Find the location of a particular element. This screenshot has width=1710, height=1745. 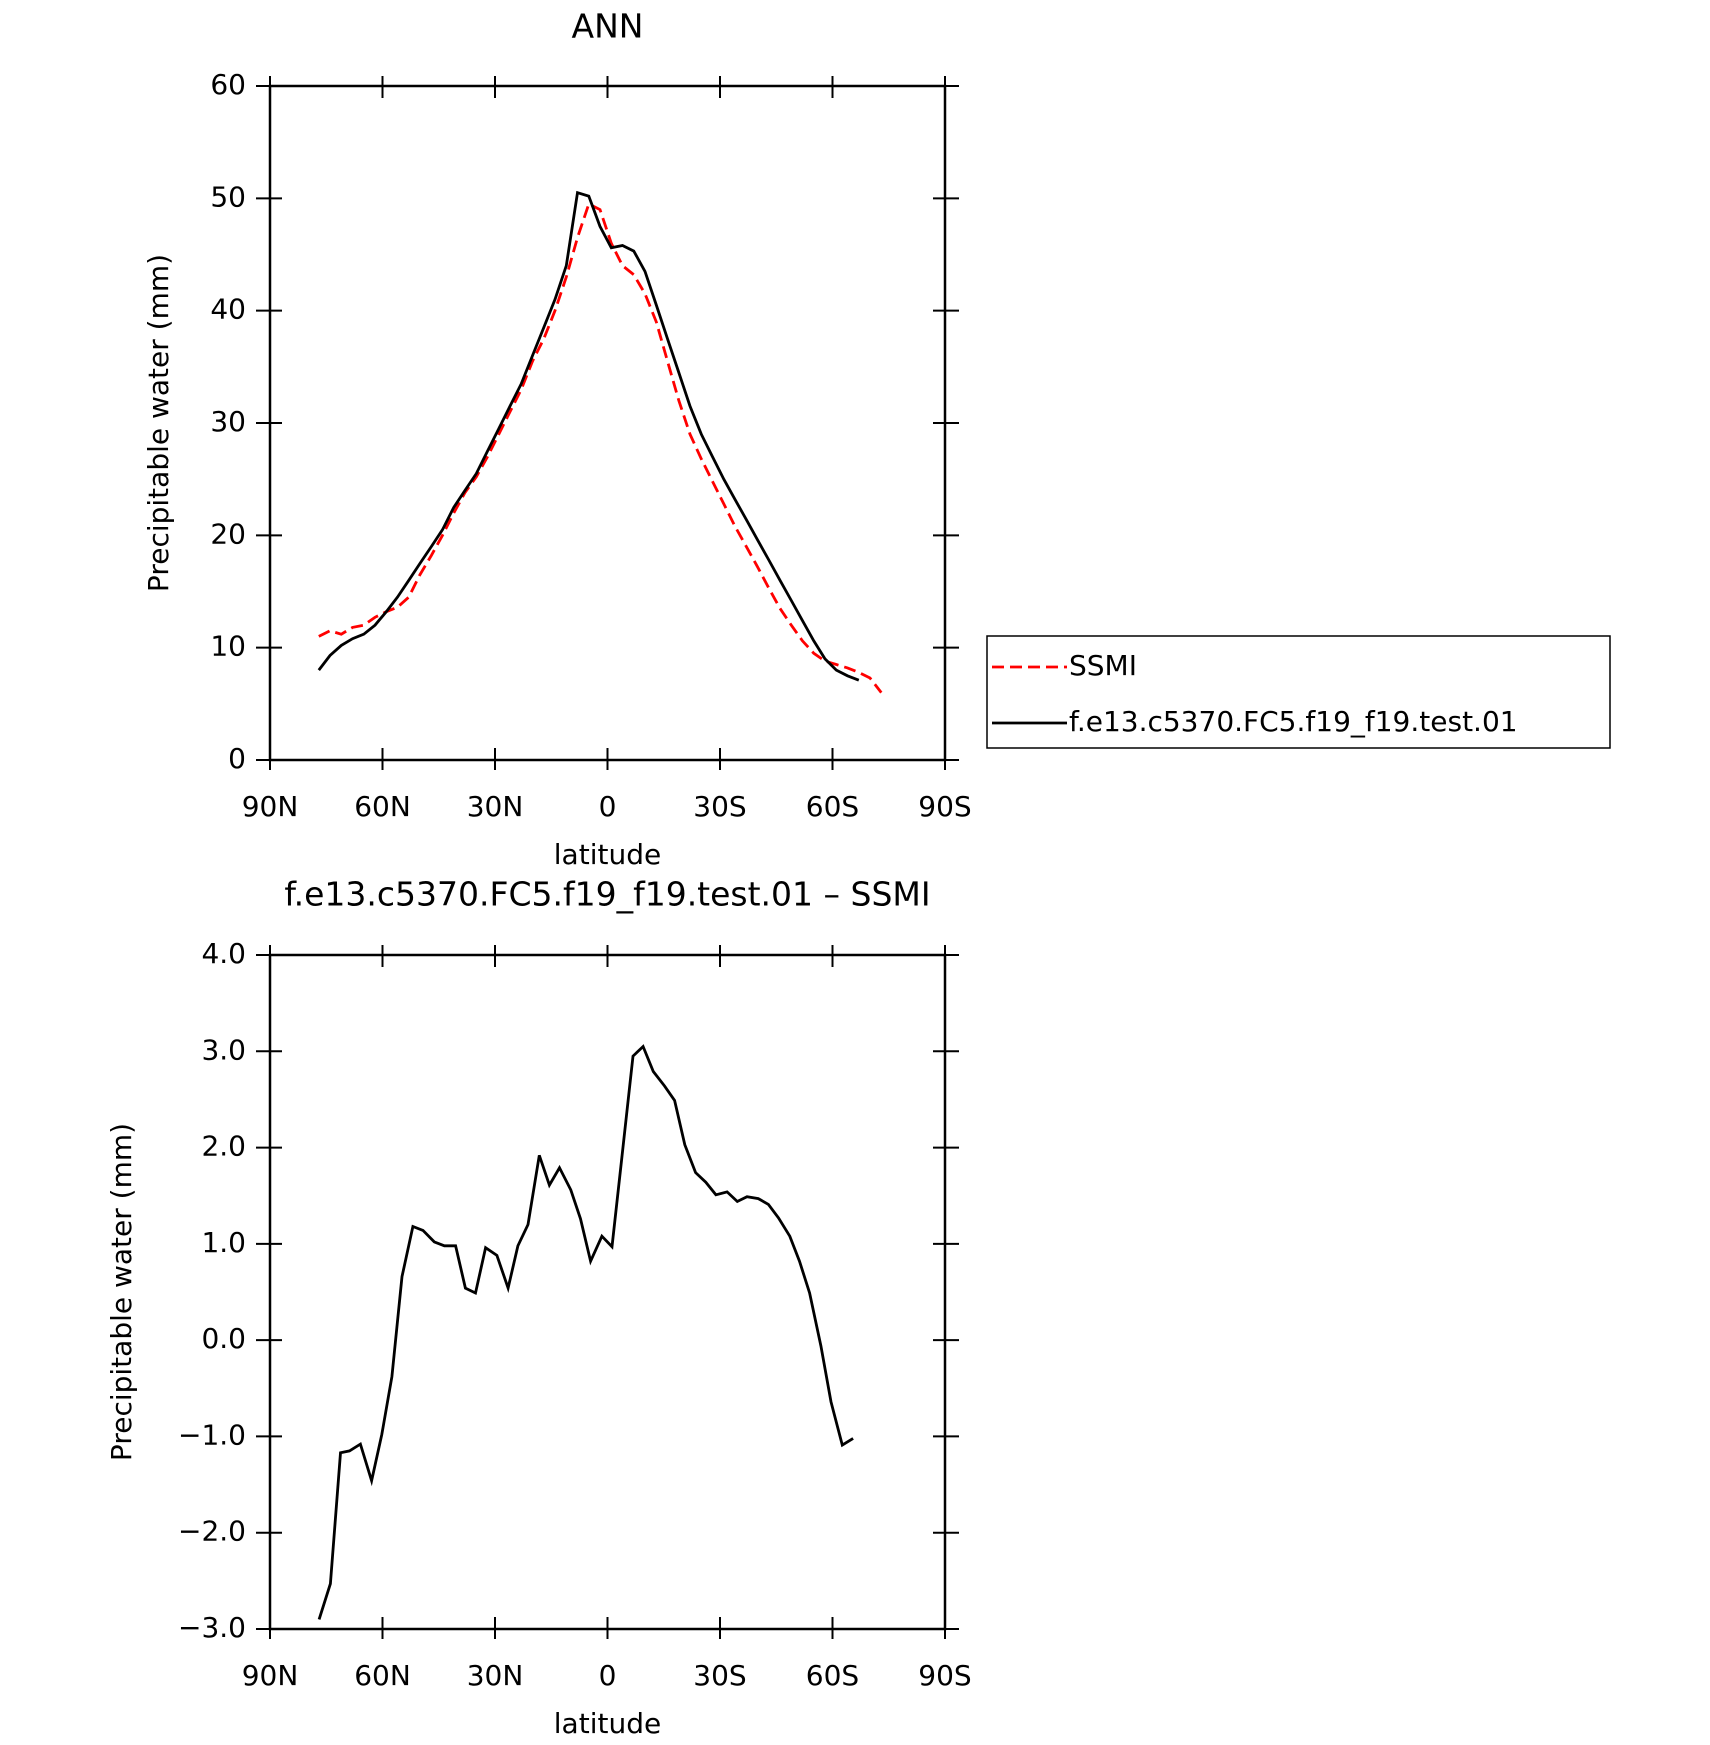

legend-label: f.e13.c5370.FC5.f19_f19.test.01 is located at coordinates (1293, 721).